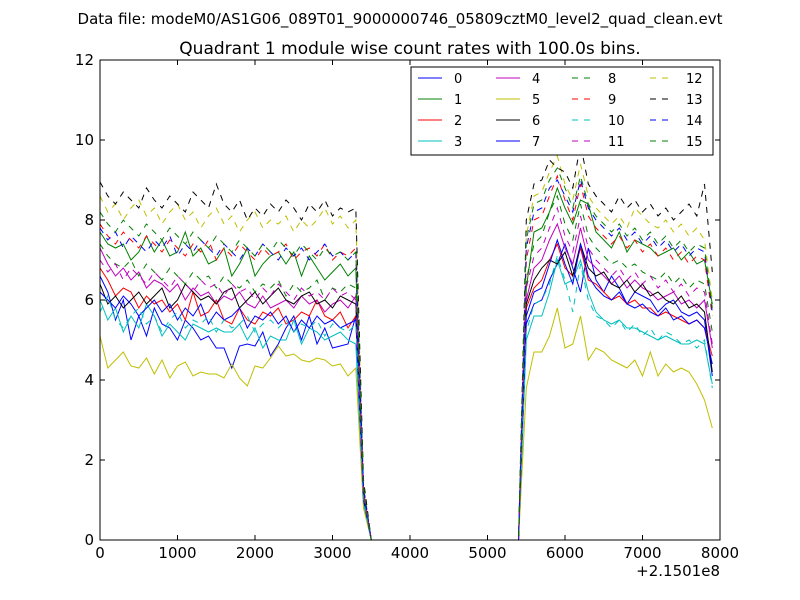 Image resolution: width=800 pixels, height=600 pixels. I want to click on legend-label-13: 13, so click(694, 100).